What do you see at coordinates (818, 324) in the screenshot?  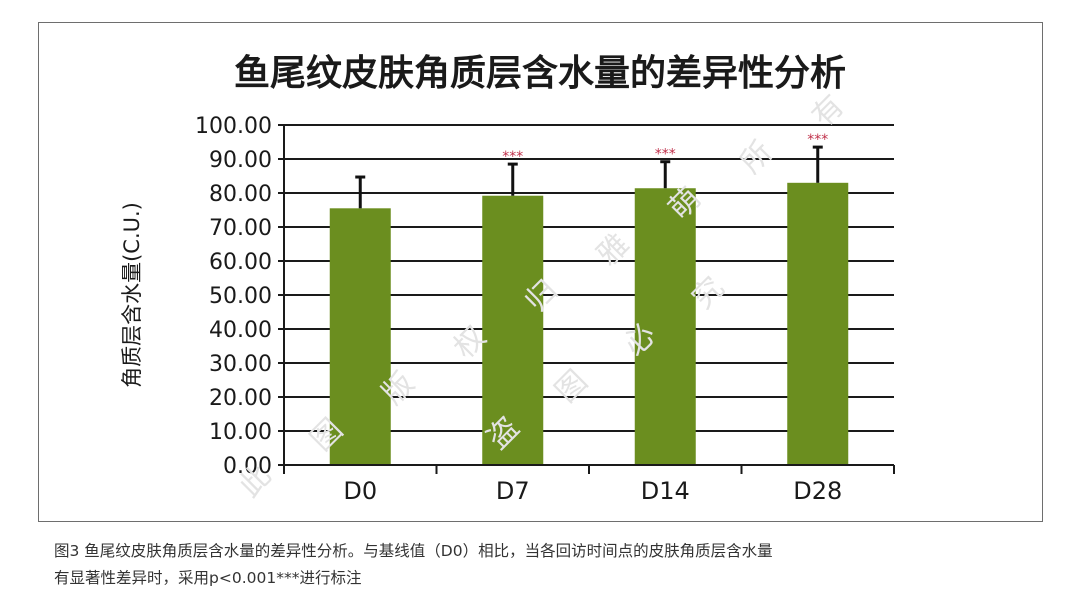 I see `bar-D28` at bounding box center [818, 324].